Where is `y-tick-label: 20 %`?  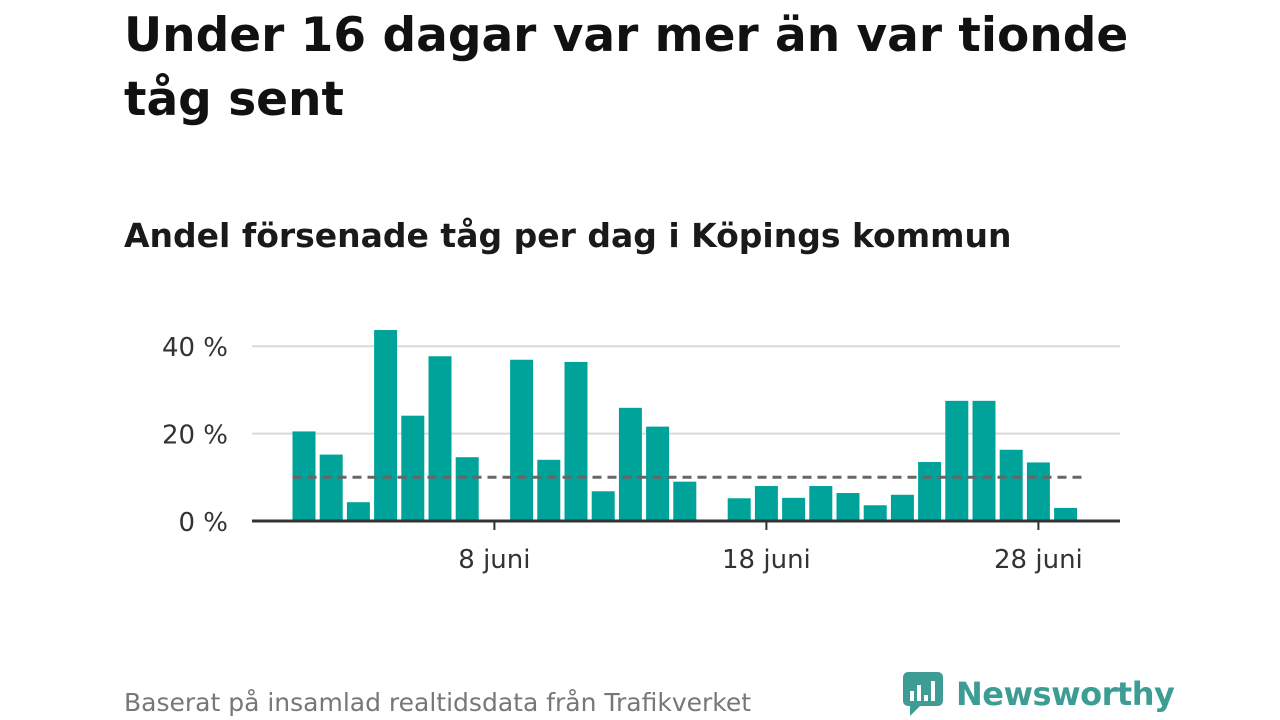
y-tick-label: 20 % is located at coordinates (195, 436).